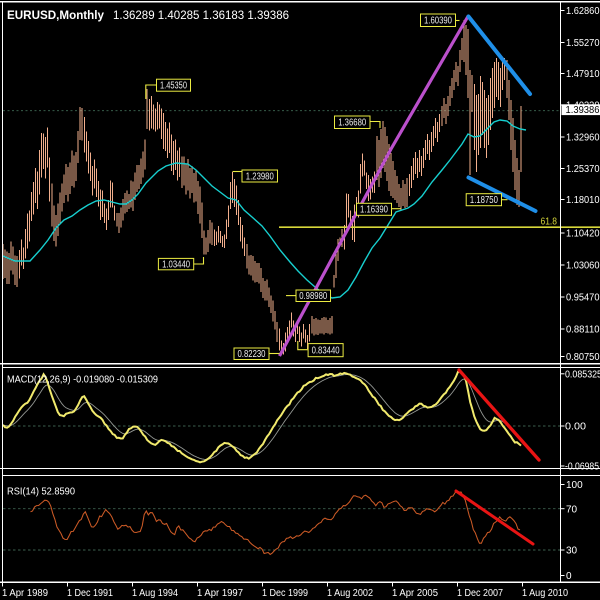  What do you see at coordinates (173, 86) in the screenshot?
I see `svg-text: 1.45350` at bounding box center [173, 86].